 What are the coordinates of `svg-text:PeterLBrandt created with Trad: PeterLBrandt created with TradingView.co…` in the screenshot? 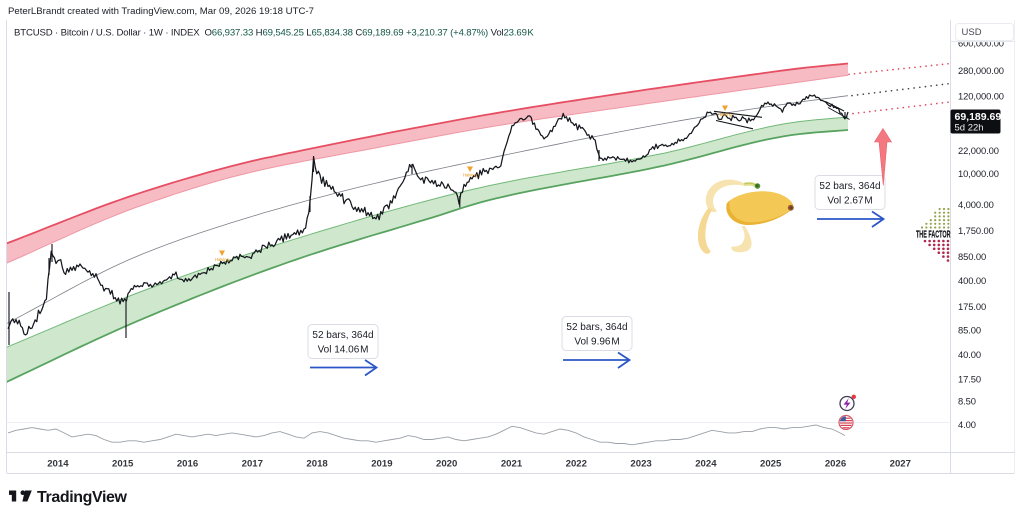 It's located at (161, 11).